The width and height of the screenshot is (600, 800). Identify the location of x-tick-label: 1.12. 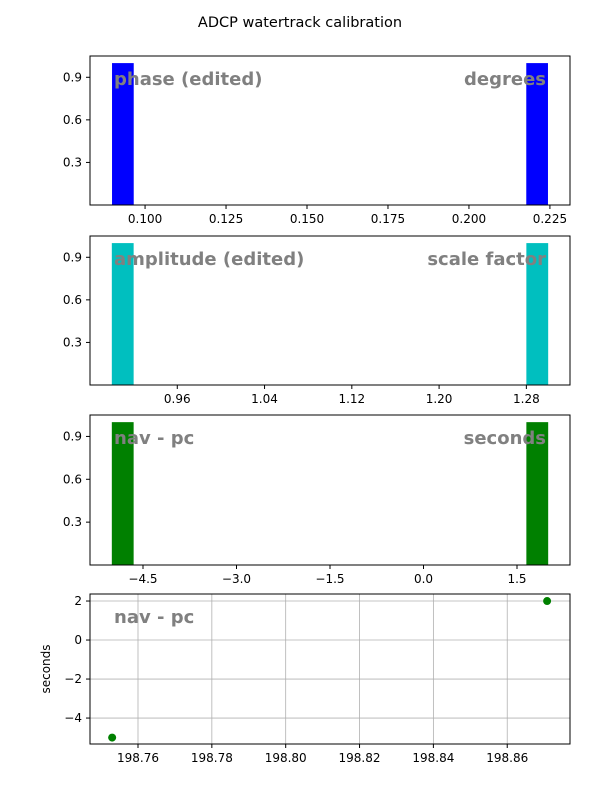
(351, 399).